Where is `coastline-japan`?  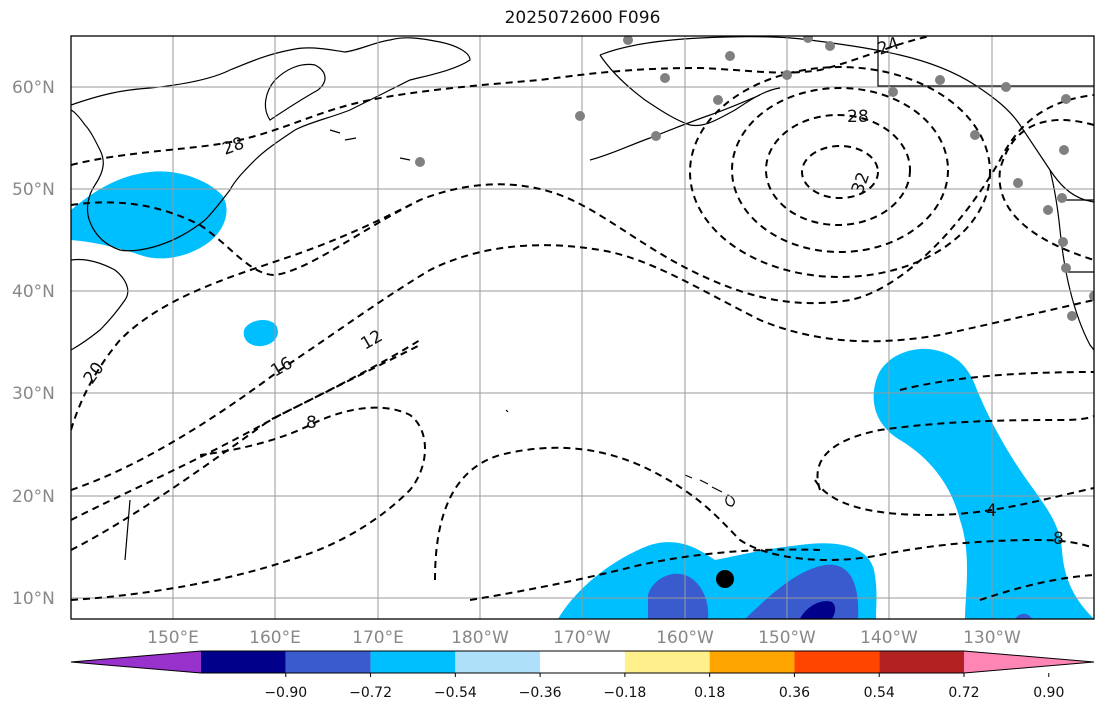
coastline-japan is located at coordinates (100, 304).